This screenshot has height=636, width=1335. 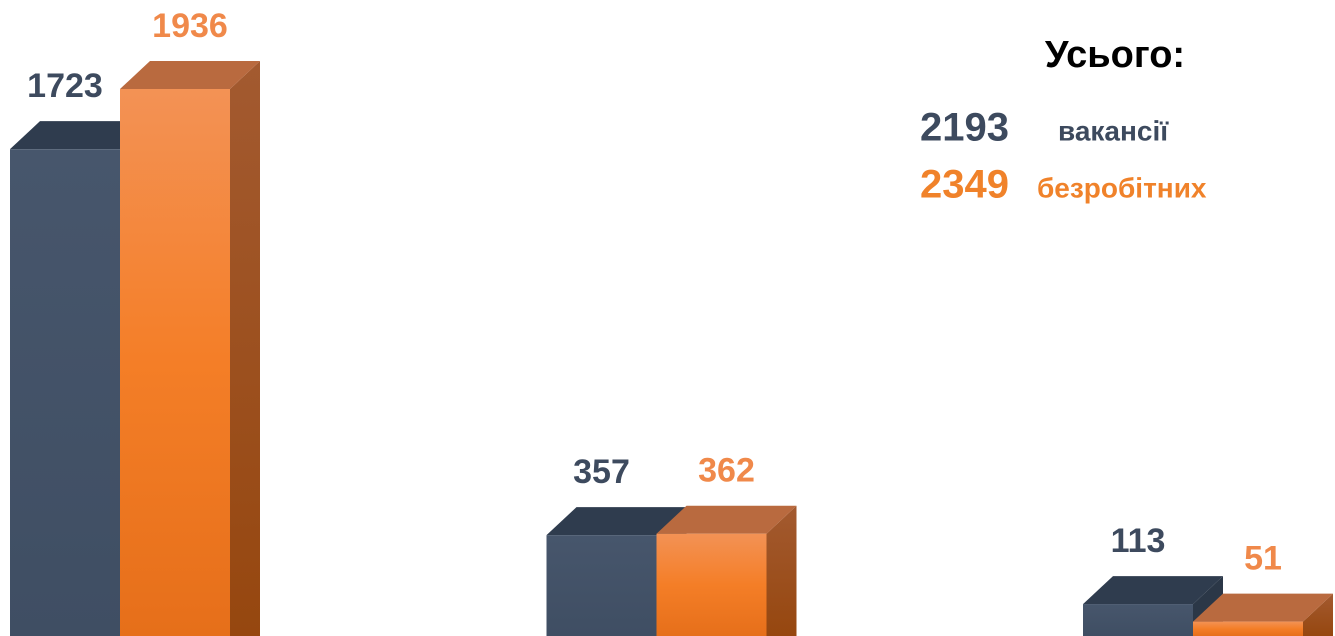 I want to click on data-label: 1723, so click(x=65, y=86).